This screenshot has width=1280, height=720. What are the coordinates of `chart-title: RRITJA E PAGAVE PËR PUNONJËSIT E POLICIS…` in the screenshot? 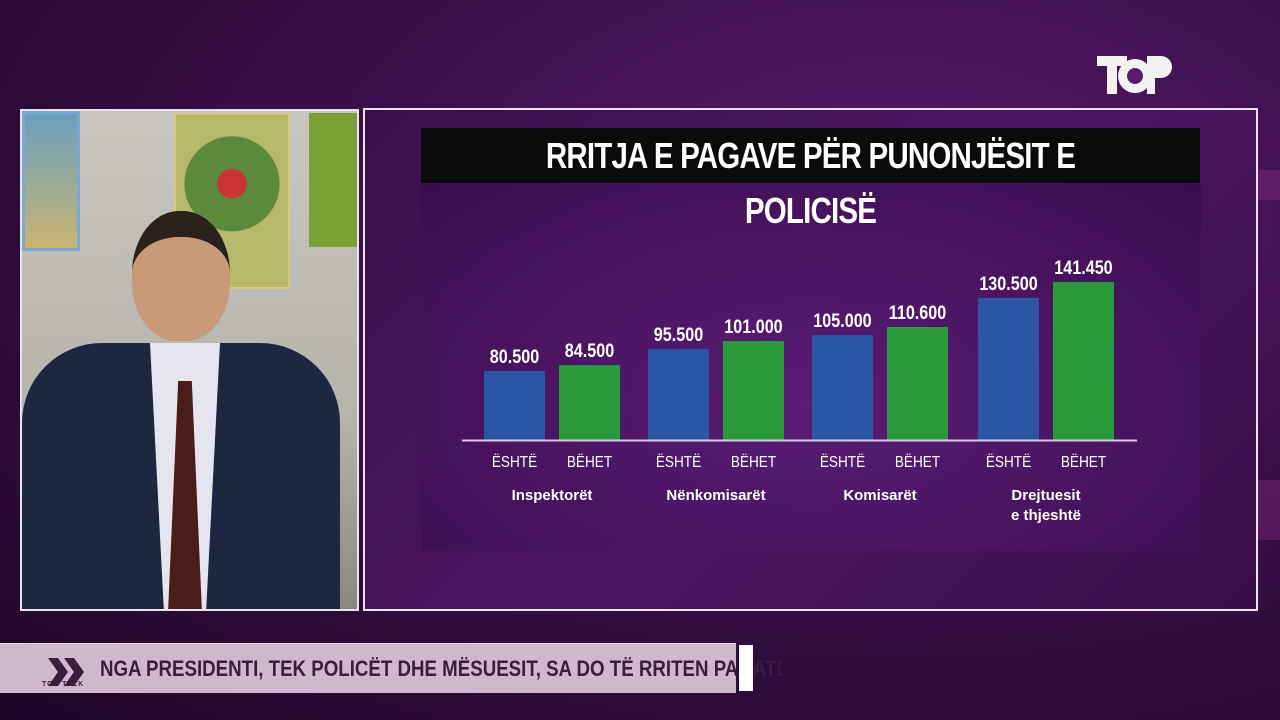 It's located at (810, 179).